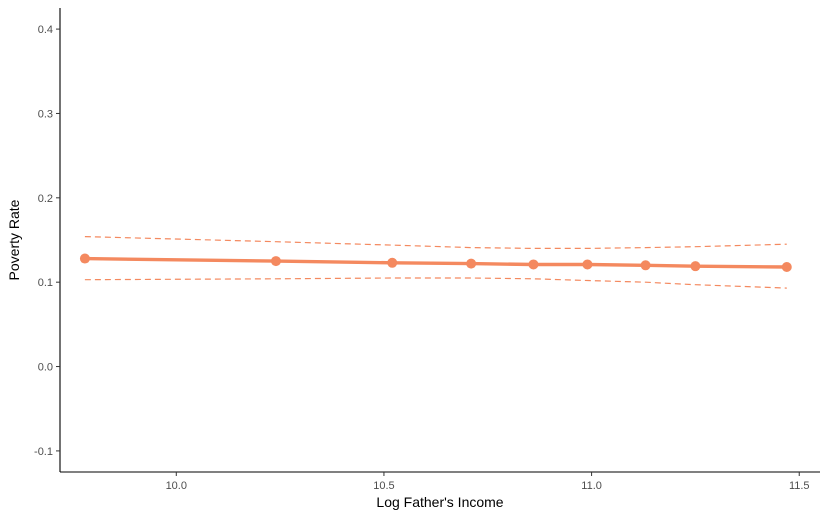 The height and width of the screenshot is (519, 830). I want to click on x-tick-label: 10.5, so click(383, 486).